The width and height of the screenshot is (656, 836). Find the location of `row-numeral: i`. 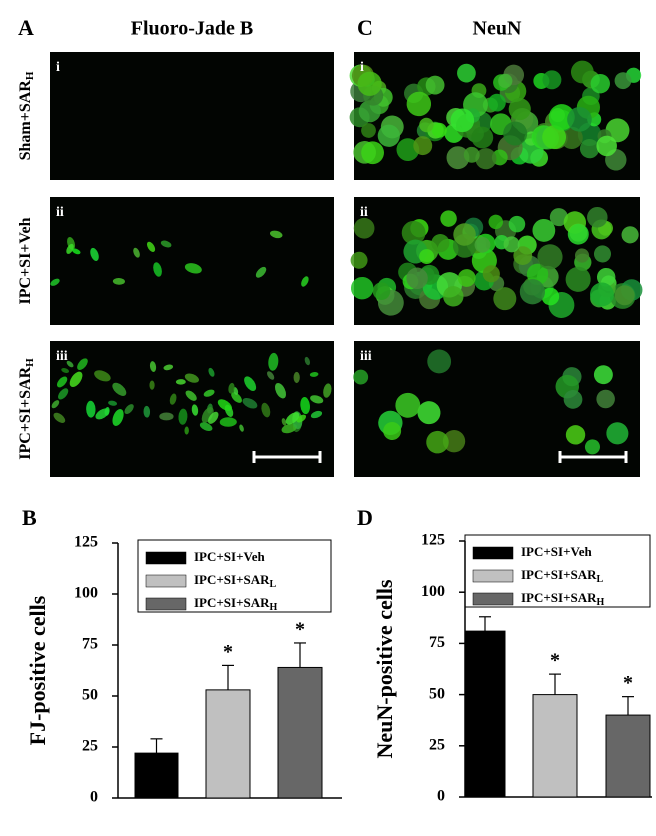

row-numeral: i is located at coordinates (58, 67).